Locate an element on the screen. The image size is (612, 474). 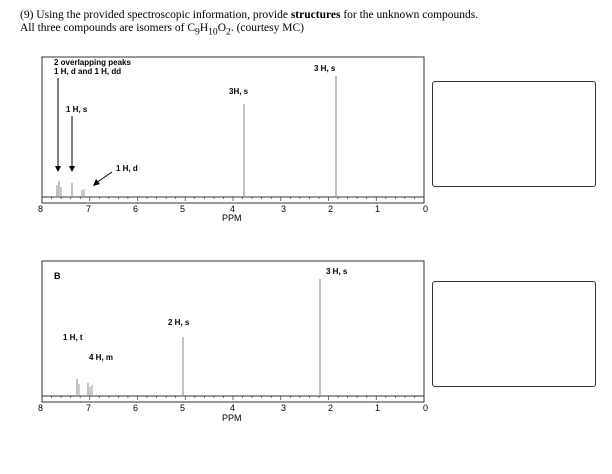
spectrum-b-tick-0: 0 is located at coordinates (425, 408).